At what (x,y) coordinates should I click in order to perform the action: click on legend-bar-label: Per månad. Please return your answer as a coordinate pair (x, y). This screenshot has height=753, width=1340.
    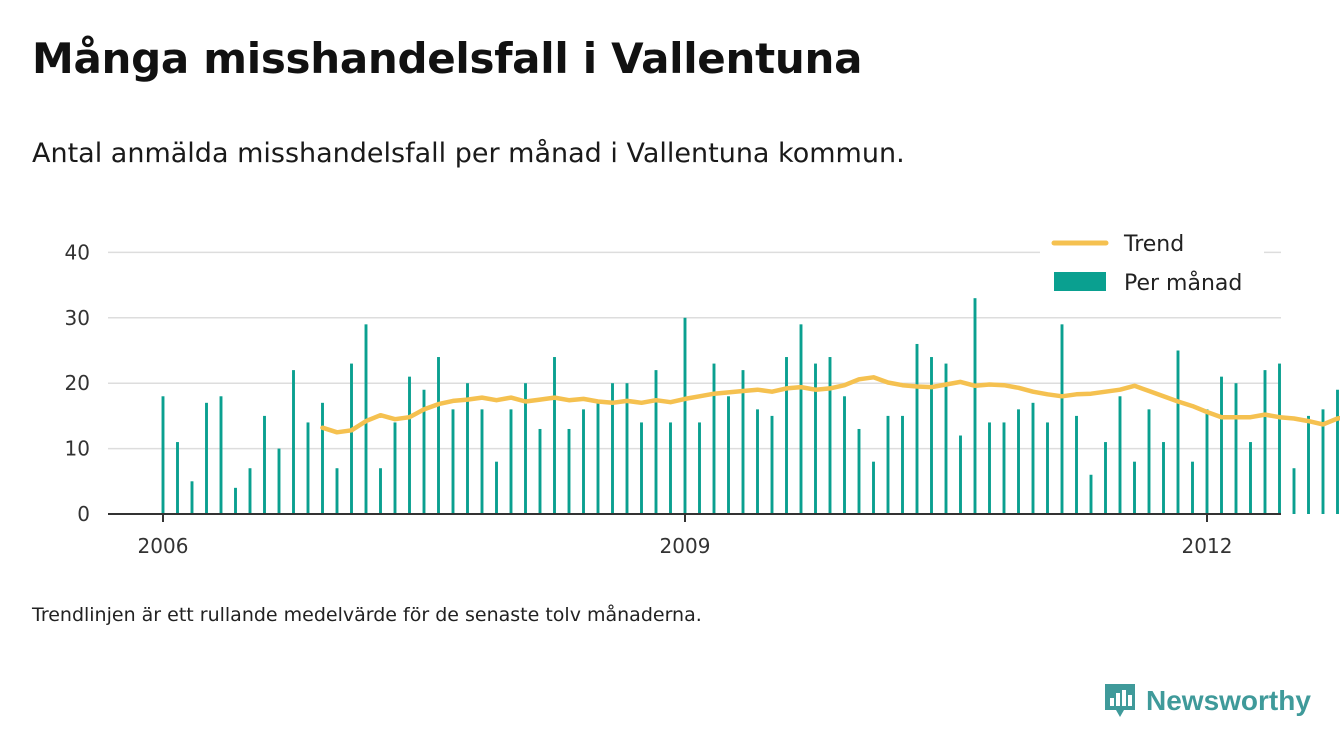
    Looking at the image, I should click on (1183, 283).